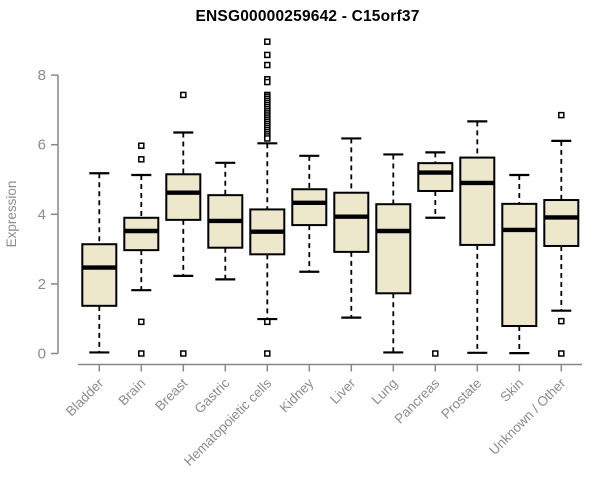 The width and height of the screenshot is (600, 500). What do you see at coordinates (132, 392) in the screenshot?
I see `x-tick-label: Brain` at bounding box center [132, 392].